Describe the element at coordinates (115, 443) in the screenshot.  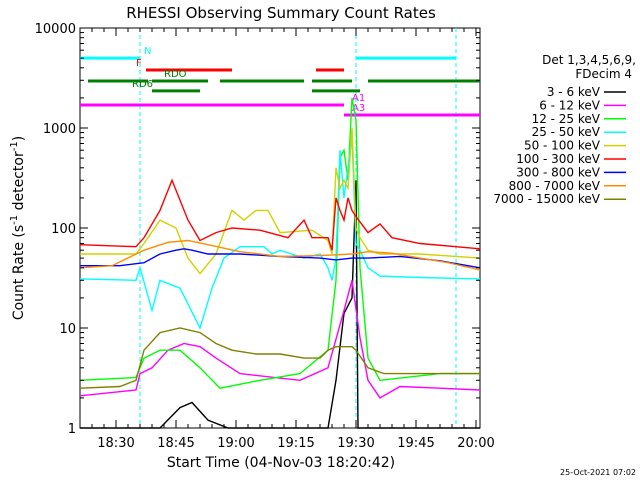
I see `x-tick-label-0: 18:30` at that location.